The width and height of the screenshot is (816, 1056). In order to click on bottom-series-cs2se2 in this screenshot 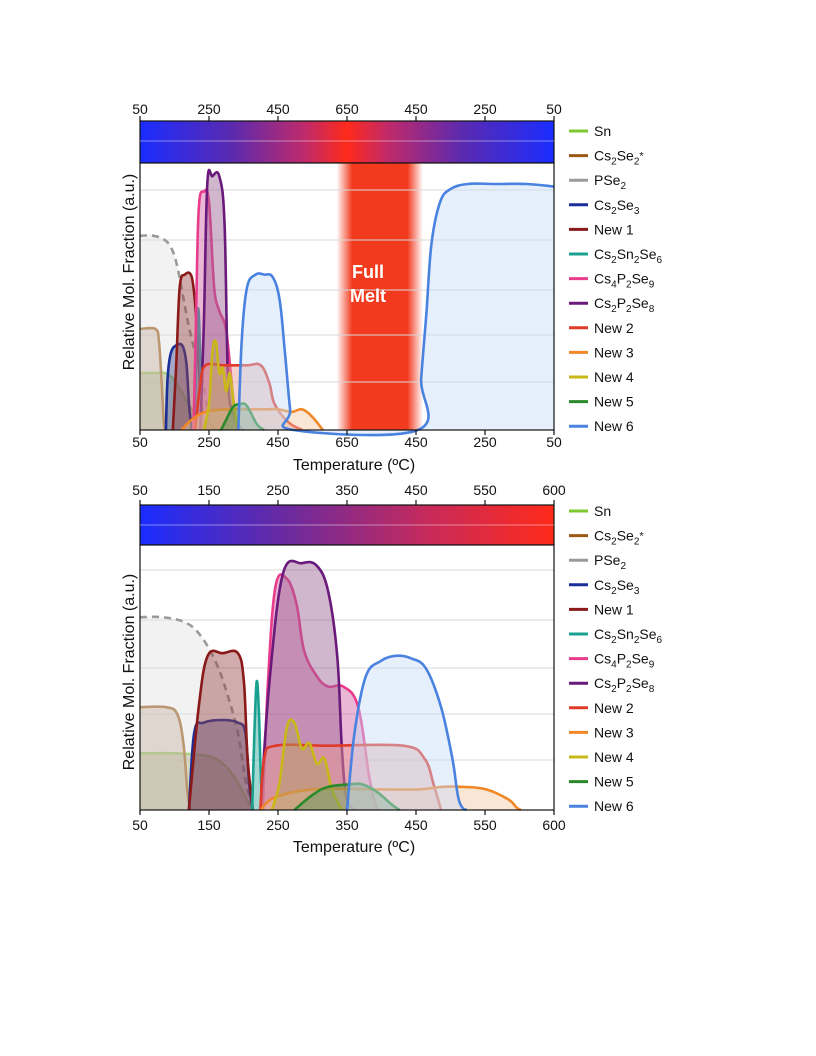, I will do `click(165, 758)`.